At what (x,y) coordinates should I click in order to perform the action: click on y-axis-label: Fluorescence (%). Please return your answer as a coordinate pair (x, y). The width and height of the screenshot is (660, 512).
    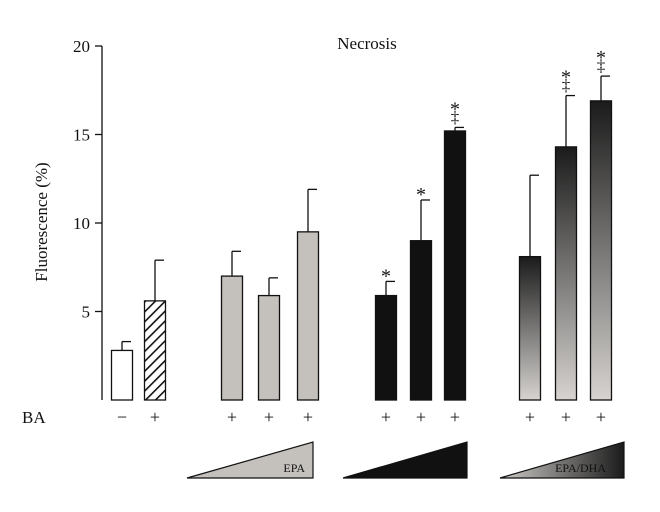
    Looking at the image, I should click on (41, 221).